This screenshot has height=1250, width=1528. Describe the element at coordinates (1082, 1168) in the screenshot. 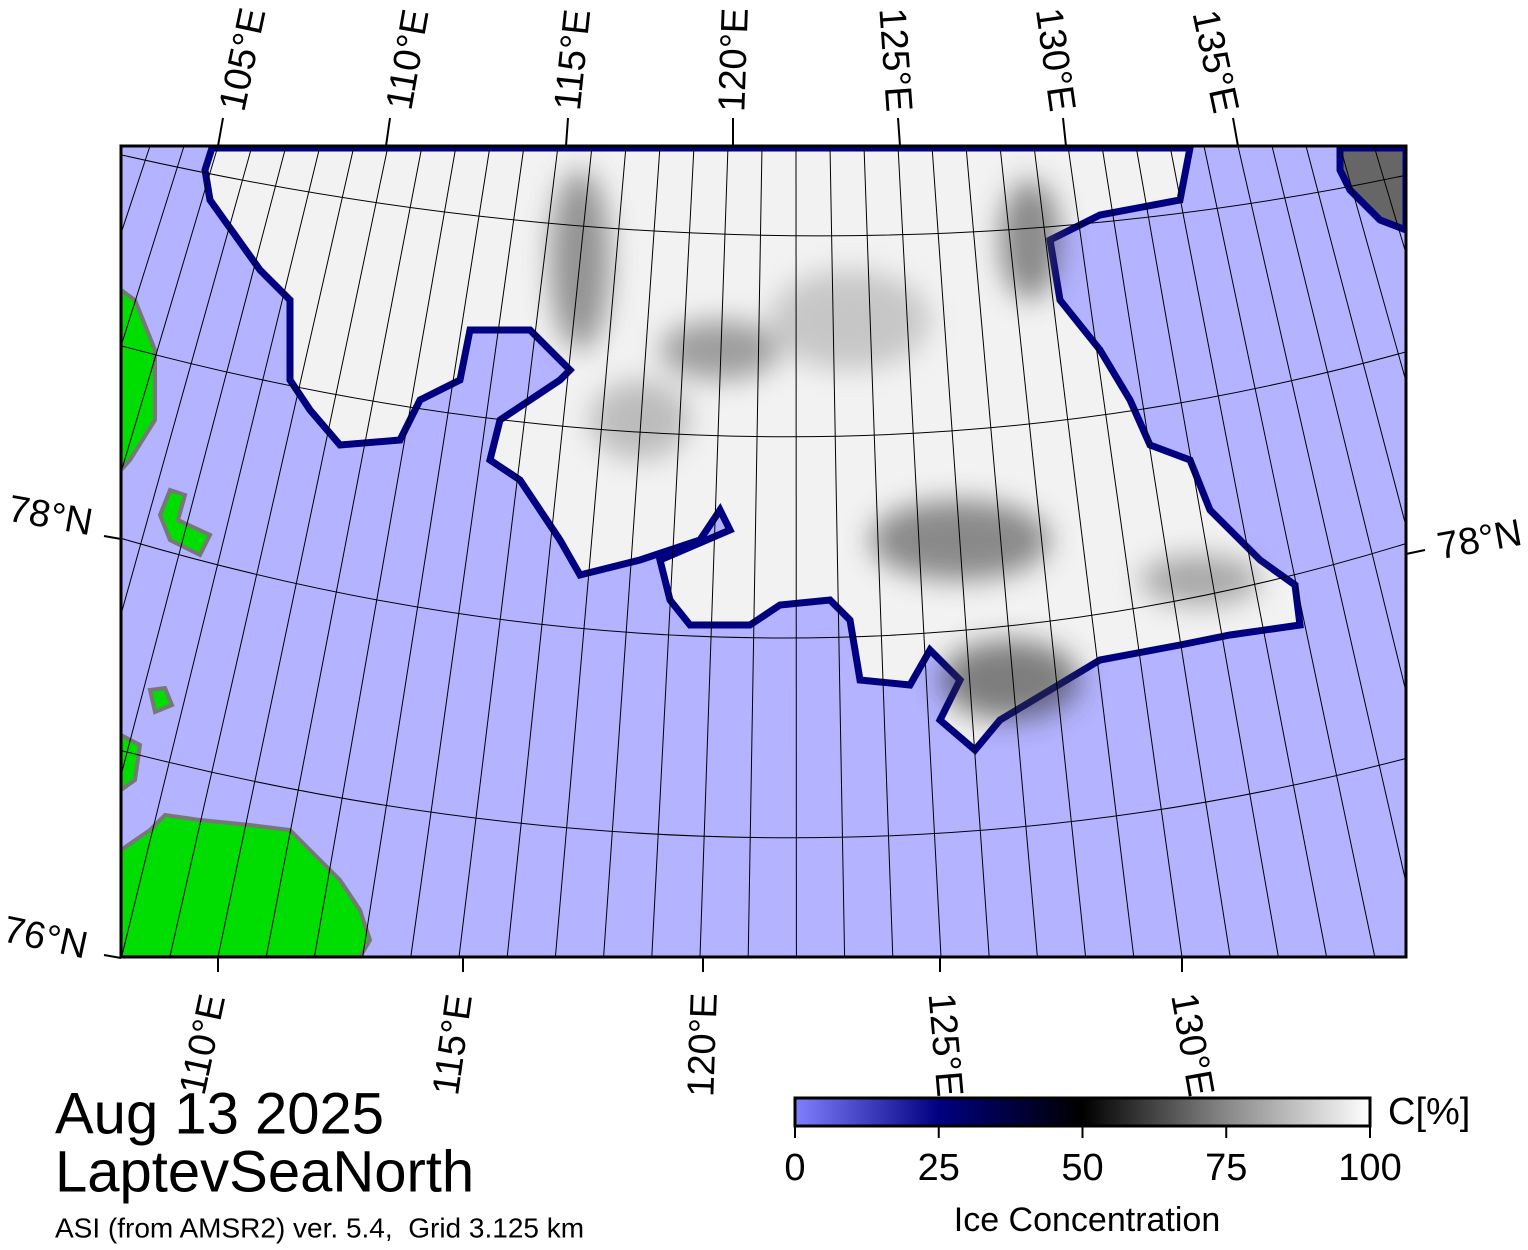

I see `colorbar-tick-label: 50` at that location.